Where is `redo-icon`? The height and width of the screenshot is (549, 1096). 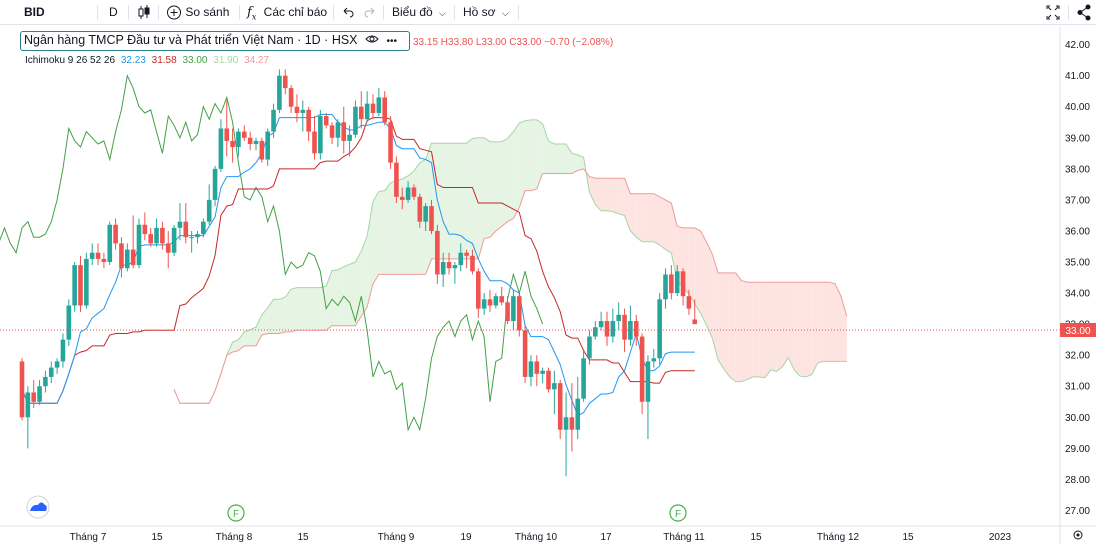
redo-icon is located at coordinates (370, 12).